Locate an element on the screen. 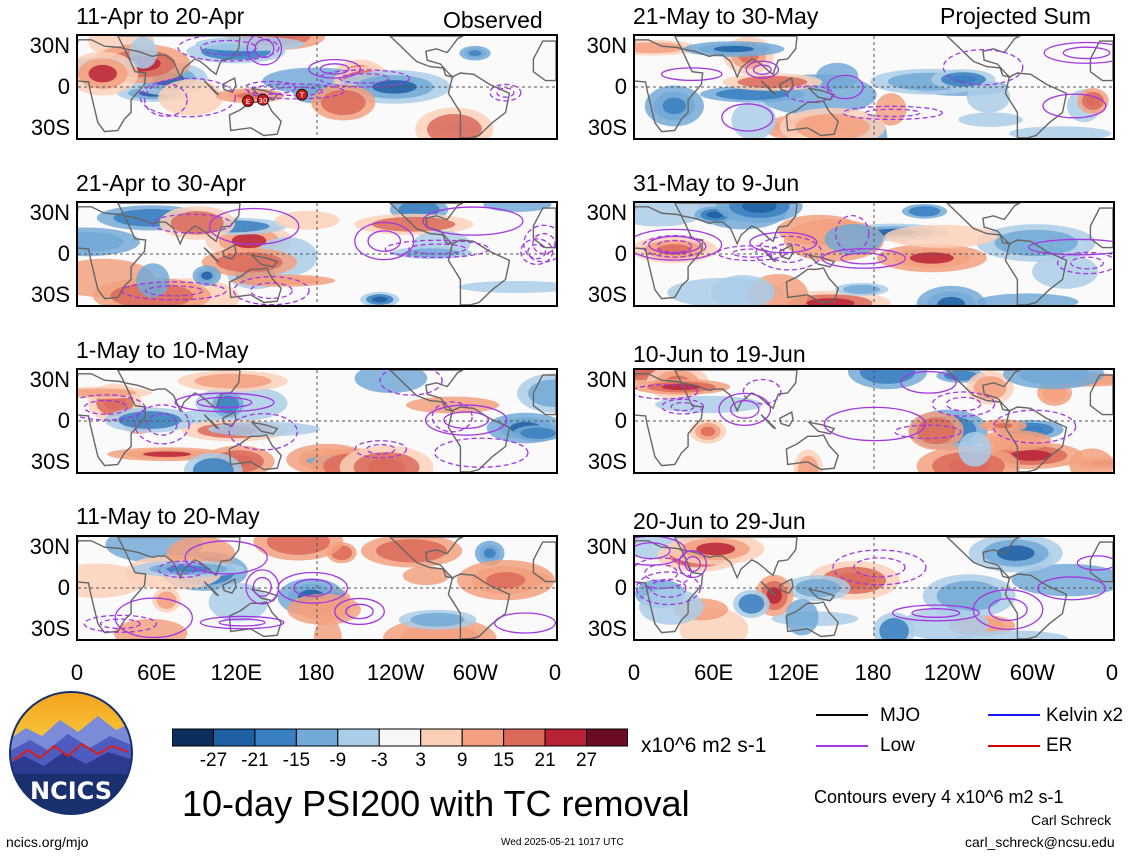  main-title: 10-day PSI200 with TC removal is located at coordinates (436, 803).